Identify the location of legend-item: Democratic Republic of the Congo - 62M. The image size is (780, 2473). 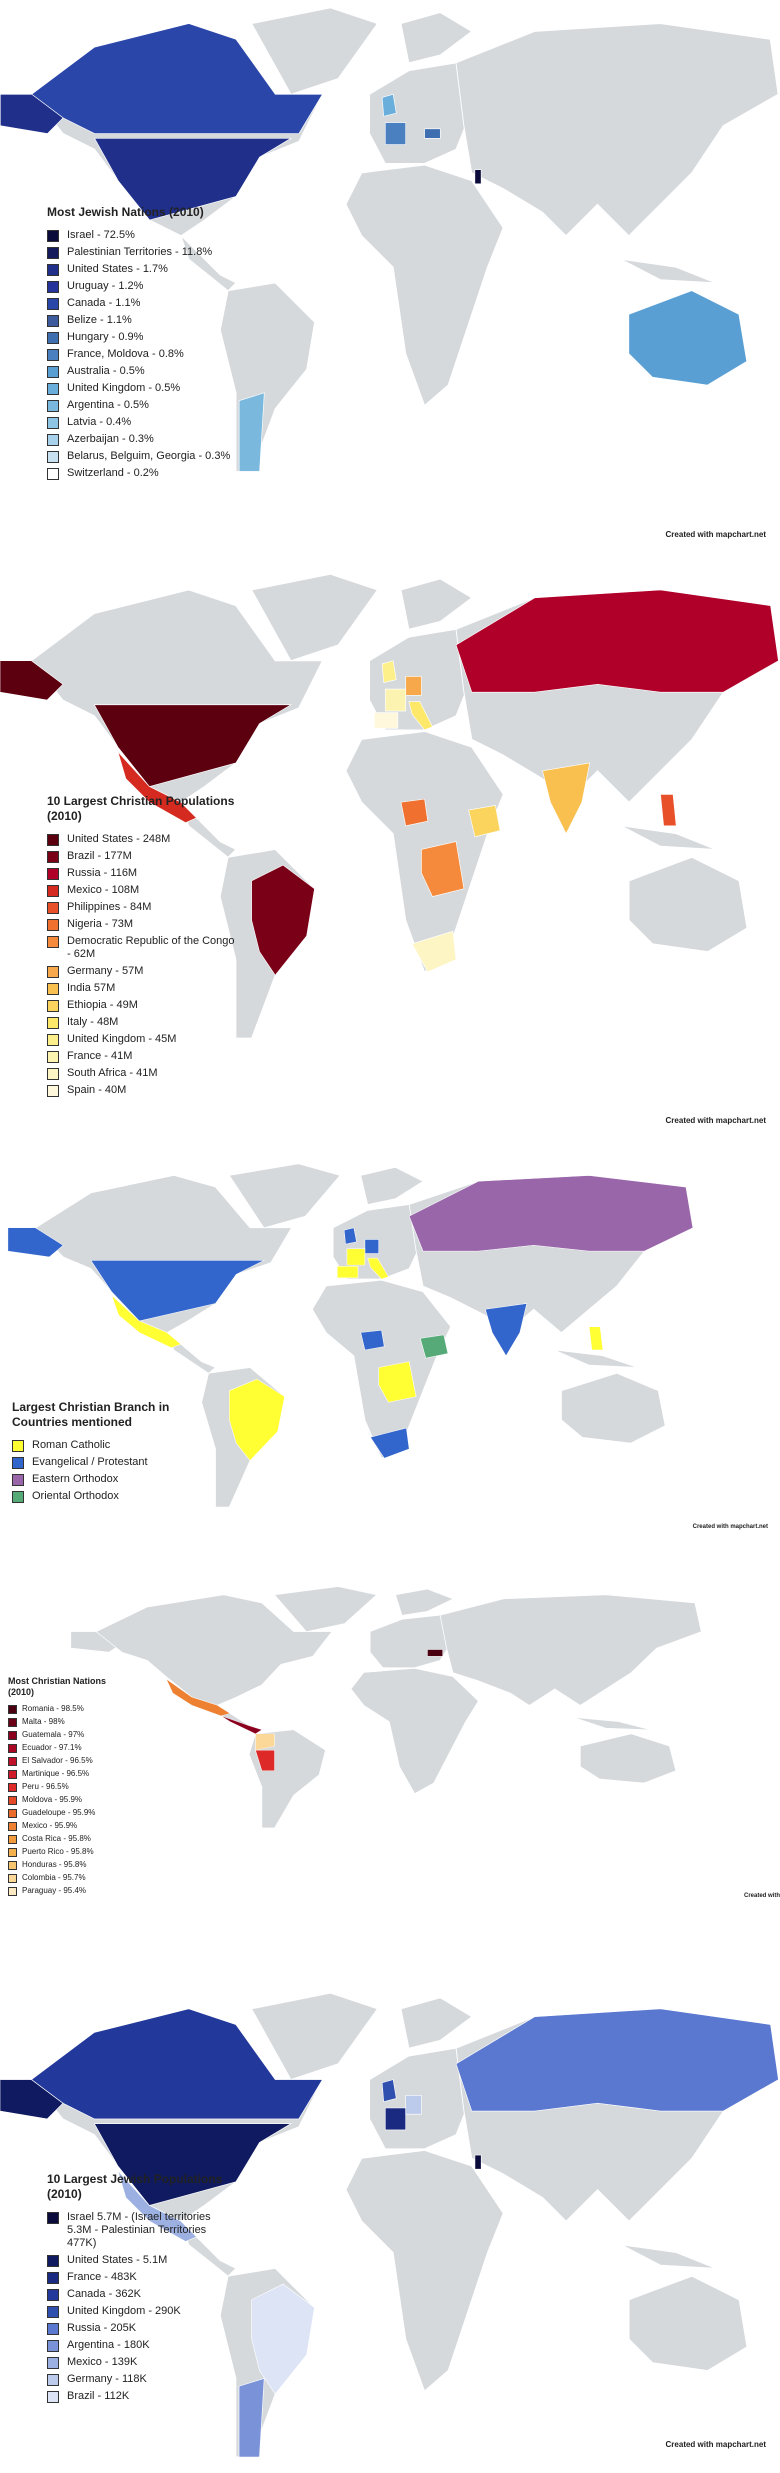
(142, 948).